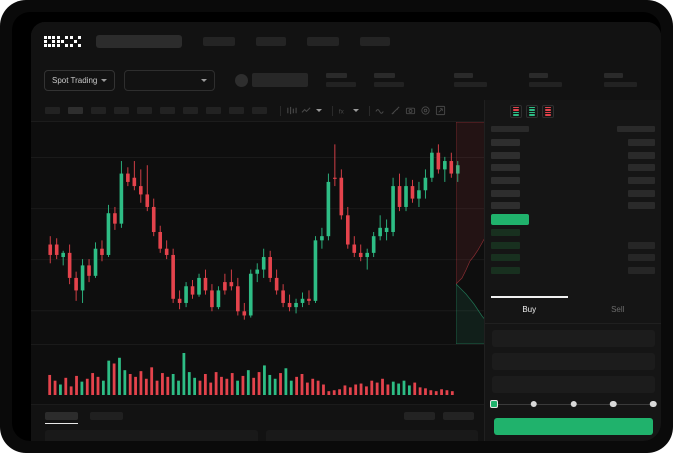  What do you see at coordinates (332, 110) in the screenshot?
I see `toolbar-divider` at bounding box center [332, 110].